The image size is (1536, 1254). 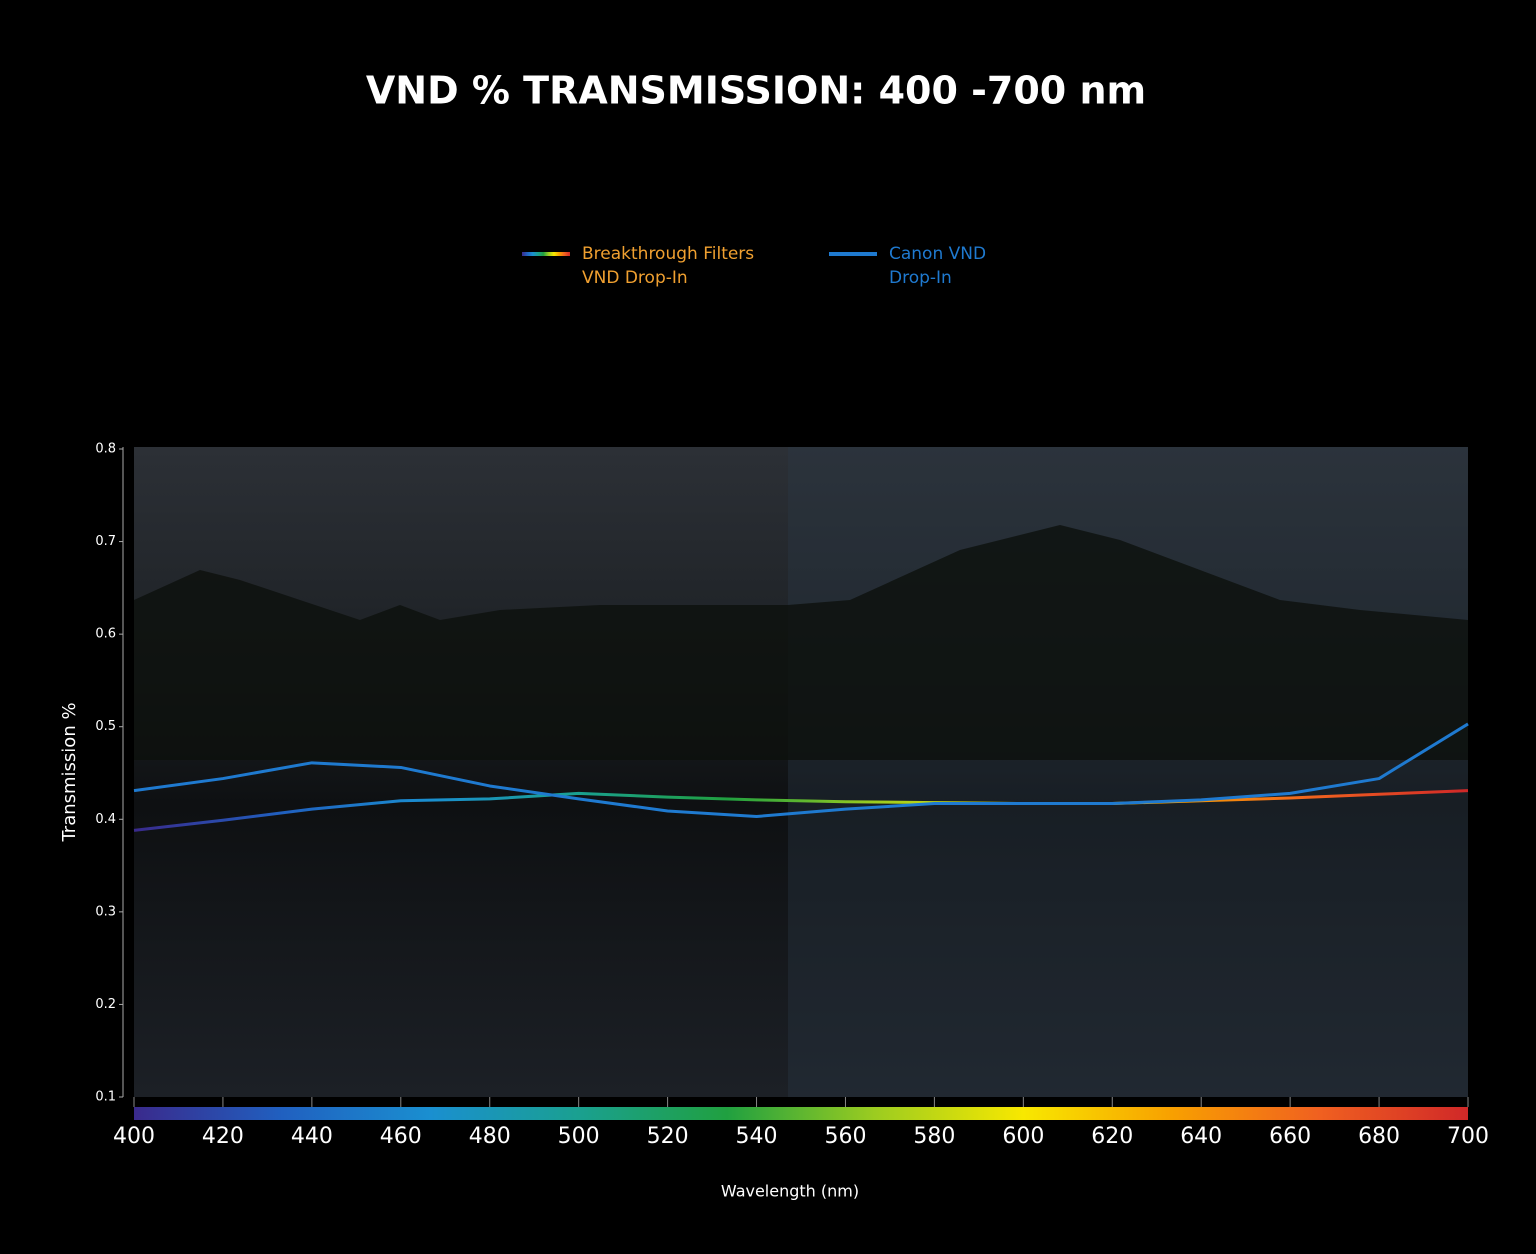 I want to click on x-tick-label: 500, so click(x=579, y=1136).